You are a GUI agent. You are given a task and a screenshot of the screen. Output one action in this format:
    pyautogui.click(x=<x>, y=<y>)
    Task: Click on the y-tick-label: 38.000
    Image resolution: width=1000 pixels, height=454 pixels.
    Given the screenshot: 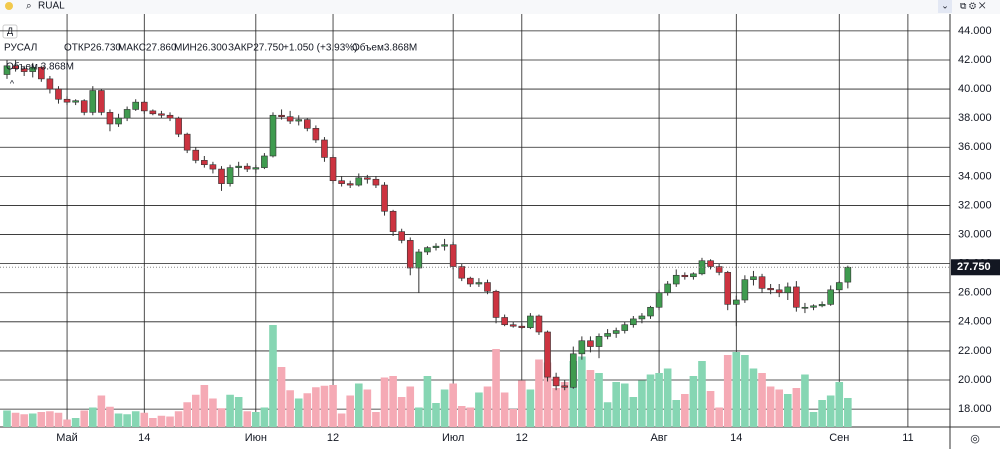 What is the action you would take?
    pyautogui.click(x=975, y=118)
    